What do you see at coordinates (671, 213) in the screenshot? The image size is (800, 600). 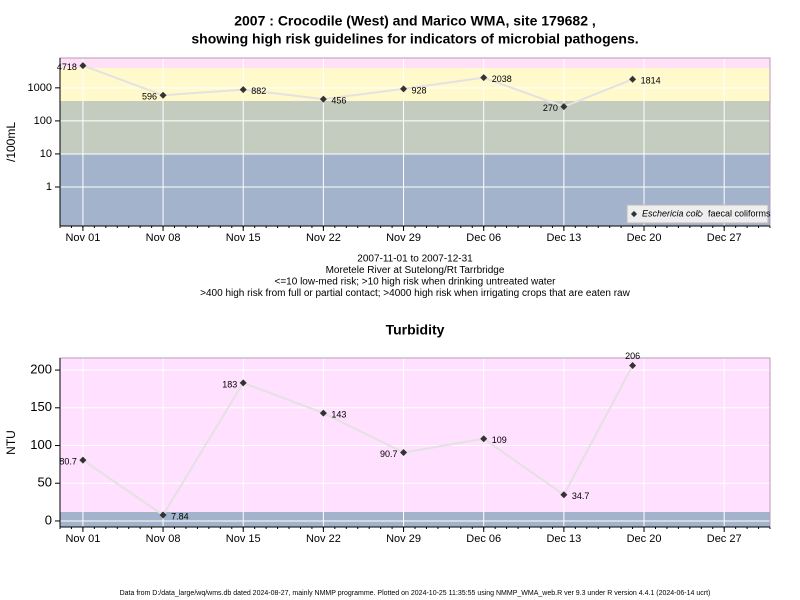 I see `legend-label: Eschericia coli` at bounding box center [671, 213].